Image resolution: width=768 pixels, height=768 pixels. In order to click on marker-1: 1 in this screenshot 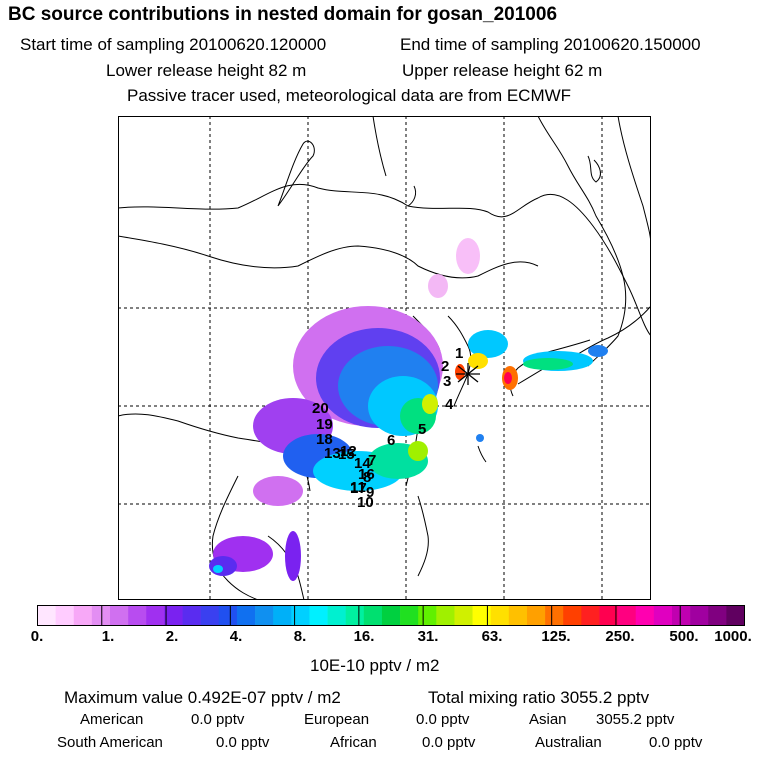, I will do `click(459, 353)`.